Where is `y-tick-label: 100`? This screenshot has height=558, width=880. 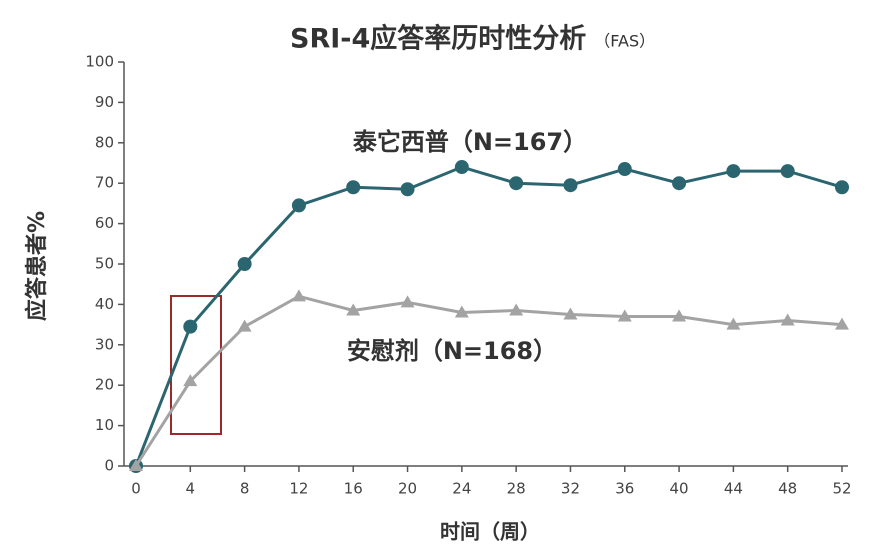 y-tick-label: 100 is located at coordinates (99, 62).